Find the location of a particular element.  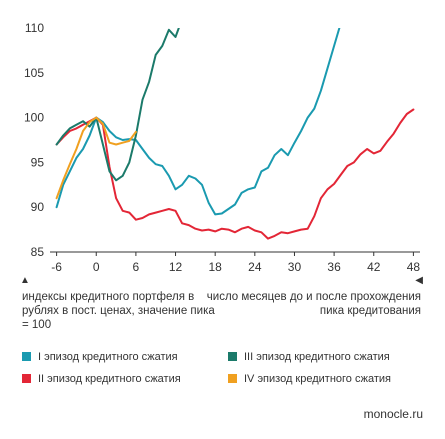

x-tick-label: 42 is located at coordinates (374, 267).